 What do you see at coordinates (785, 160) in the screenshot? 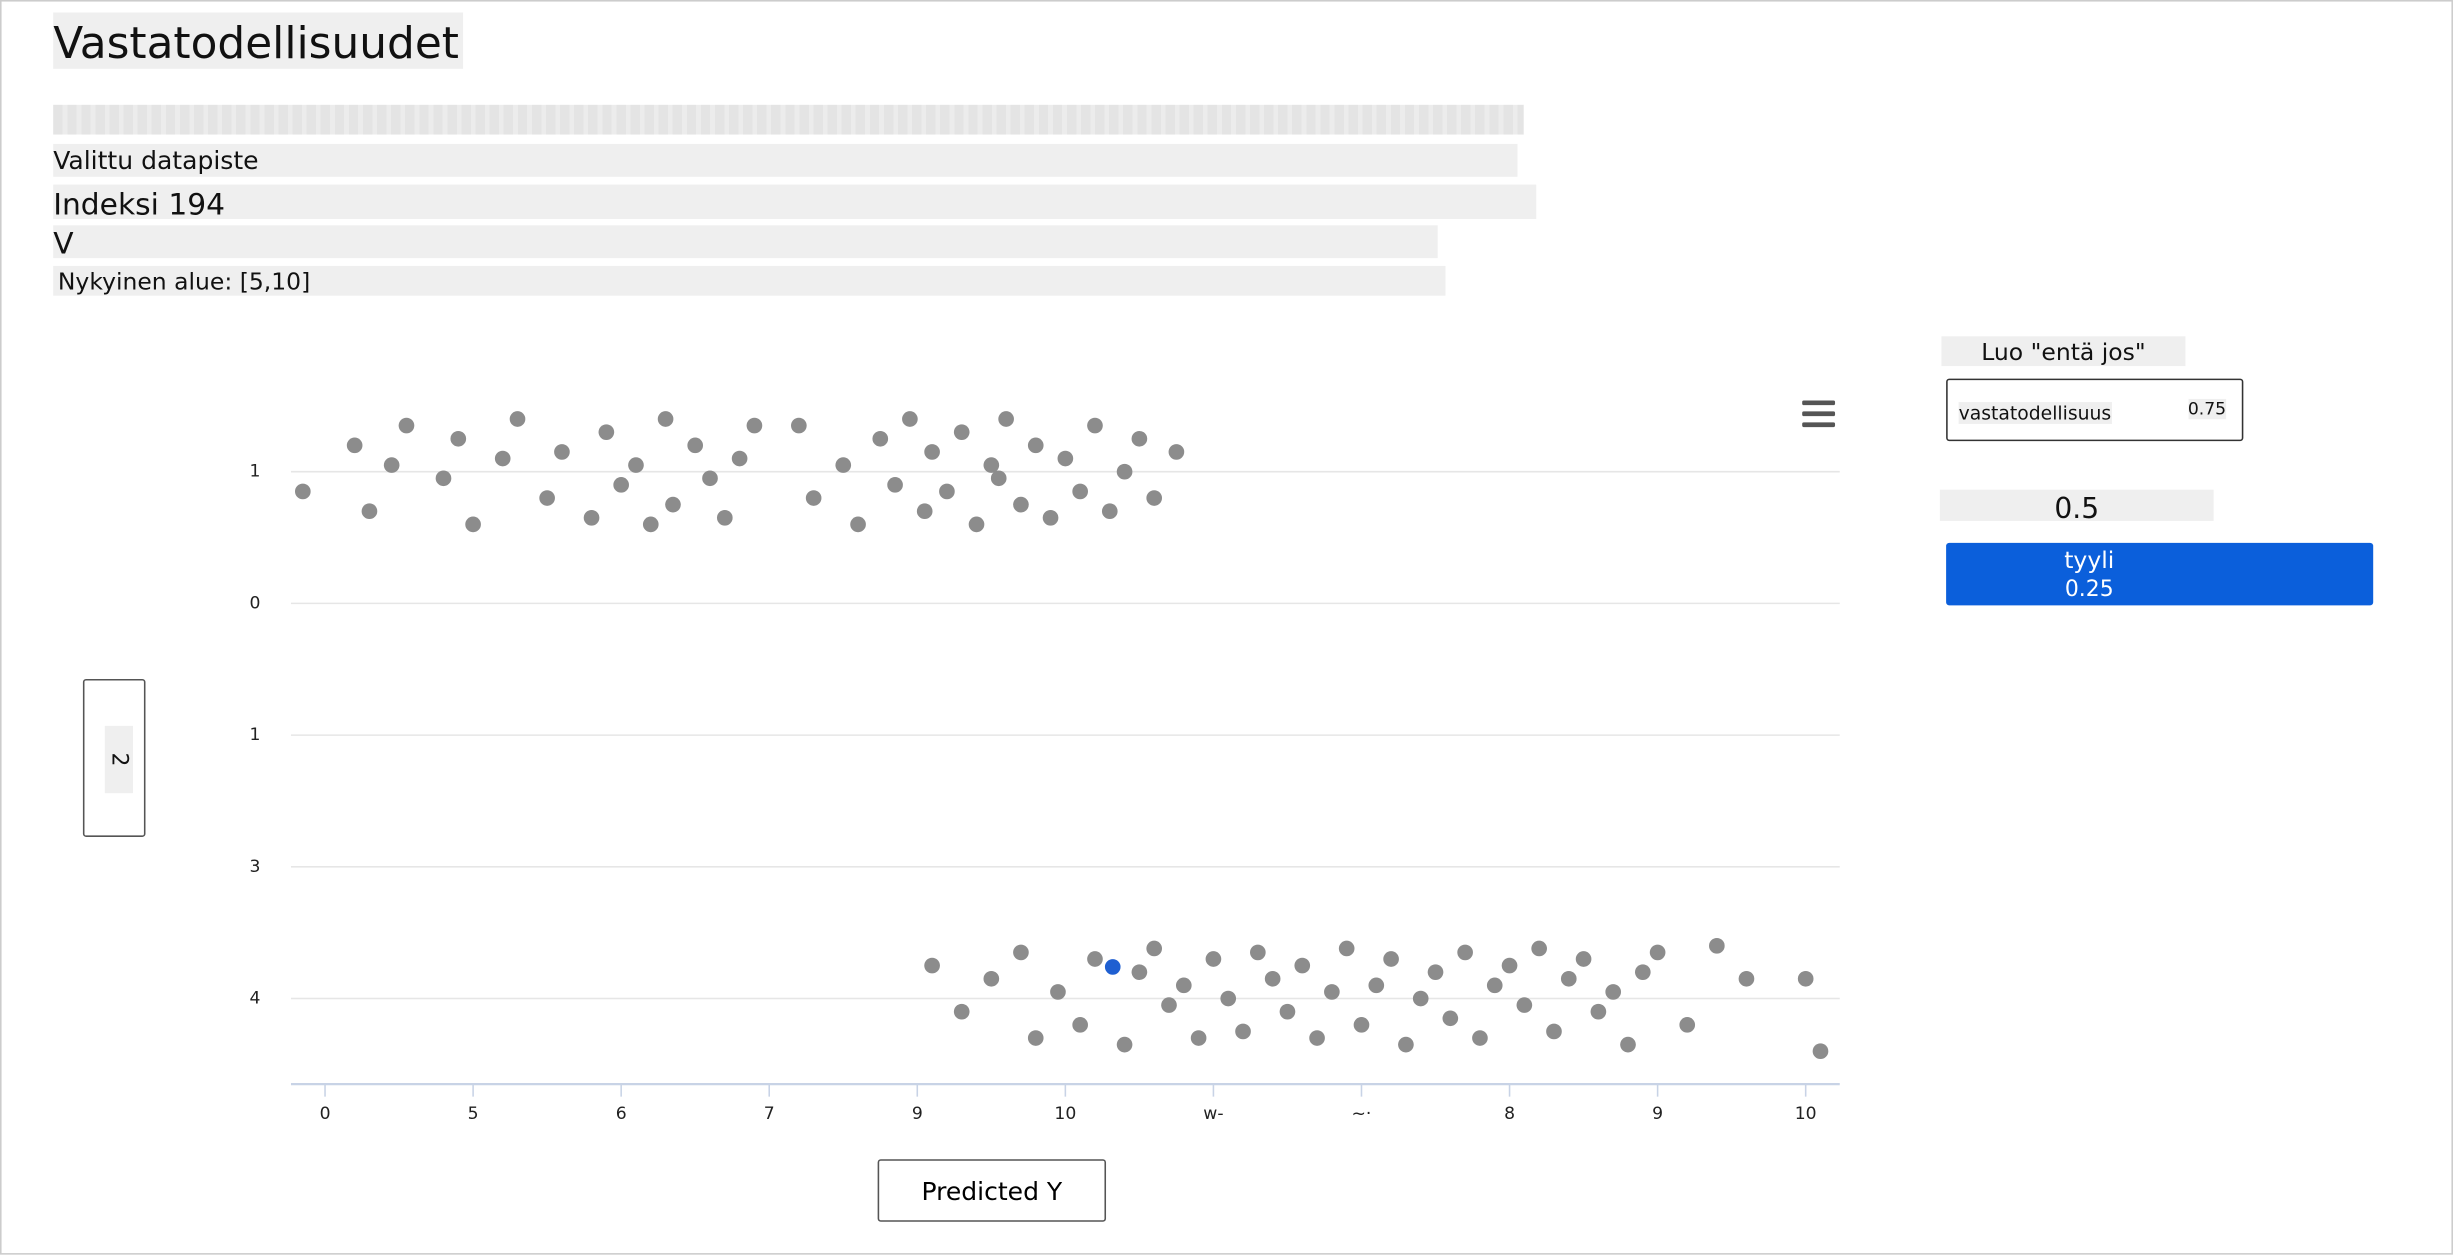
I see `selected-label: Valittu datapiste` at bounding box center [785, 160].